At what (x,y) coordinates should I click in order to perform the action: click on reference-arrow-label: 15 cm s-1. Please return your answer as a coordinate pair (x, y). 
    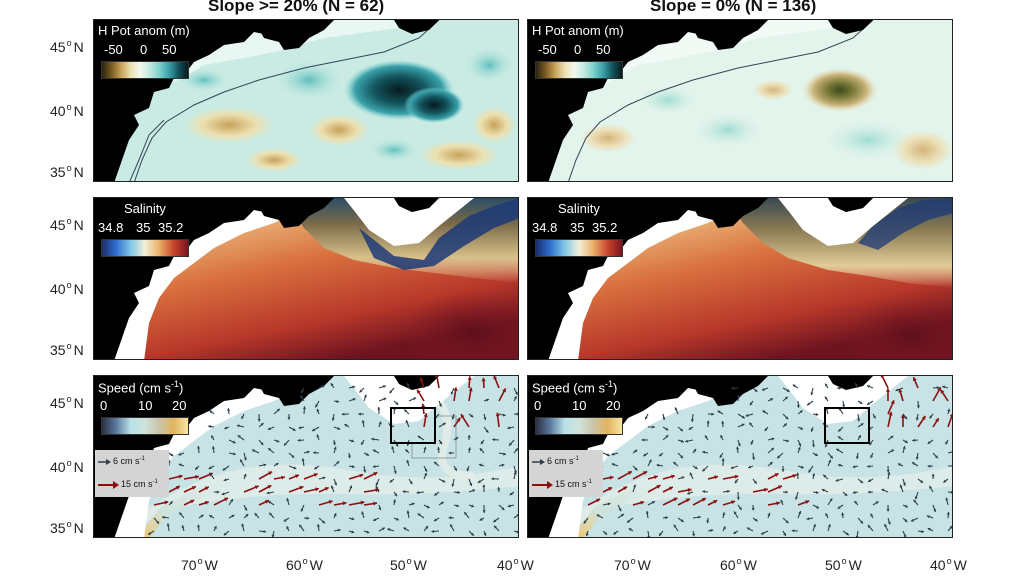
    Looking at the image, I should click on (139, 484).